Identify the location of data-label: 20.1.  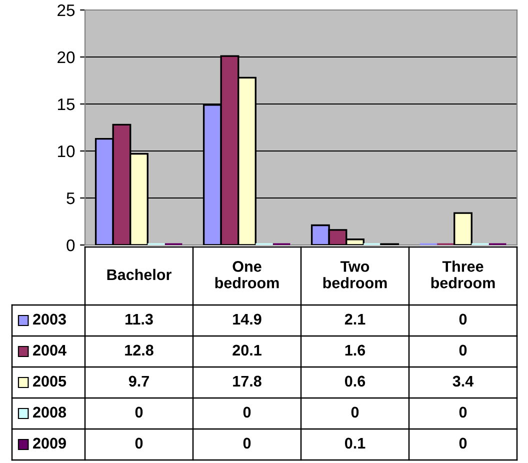
(247, 350).